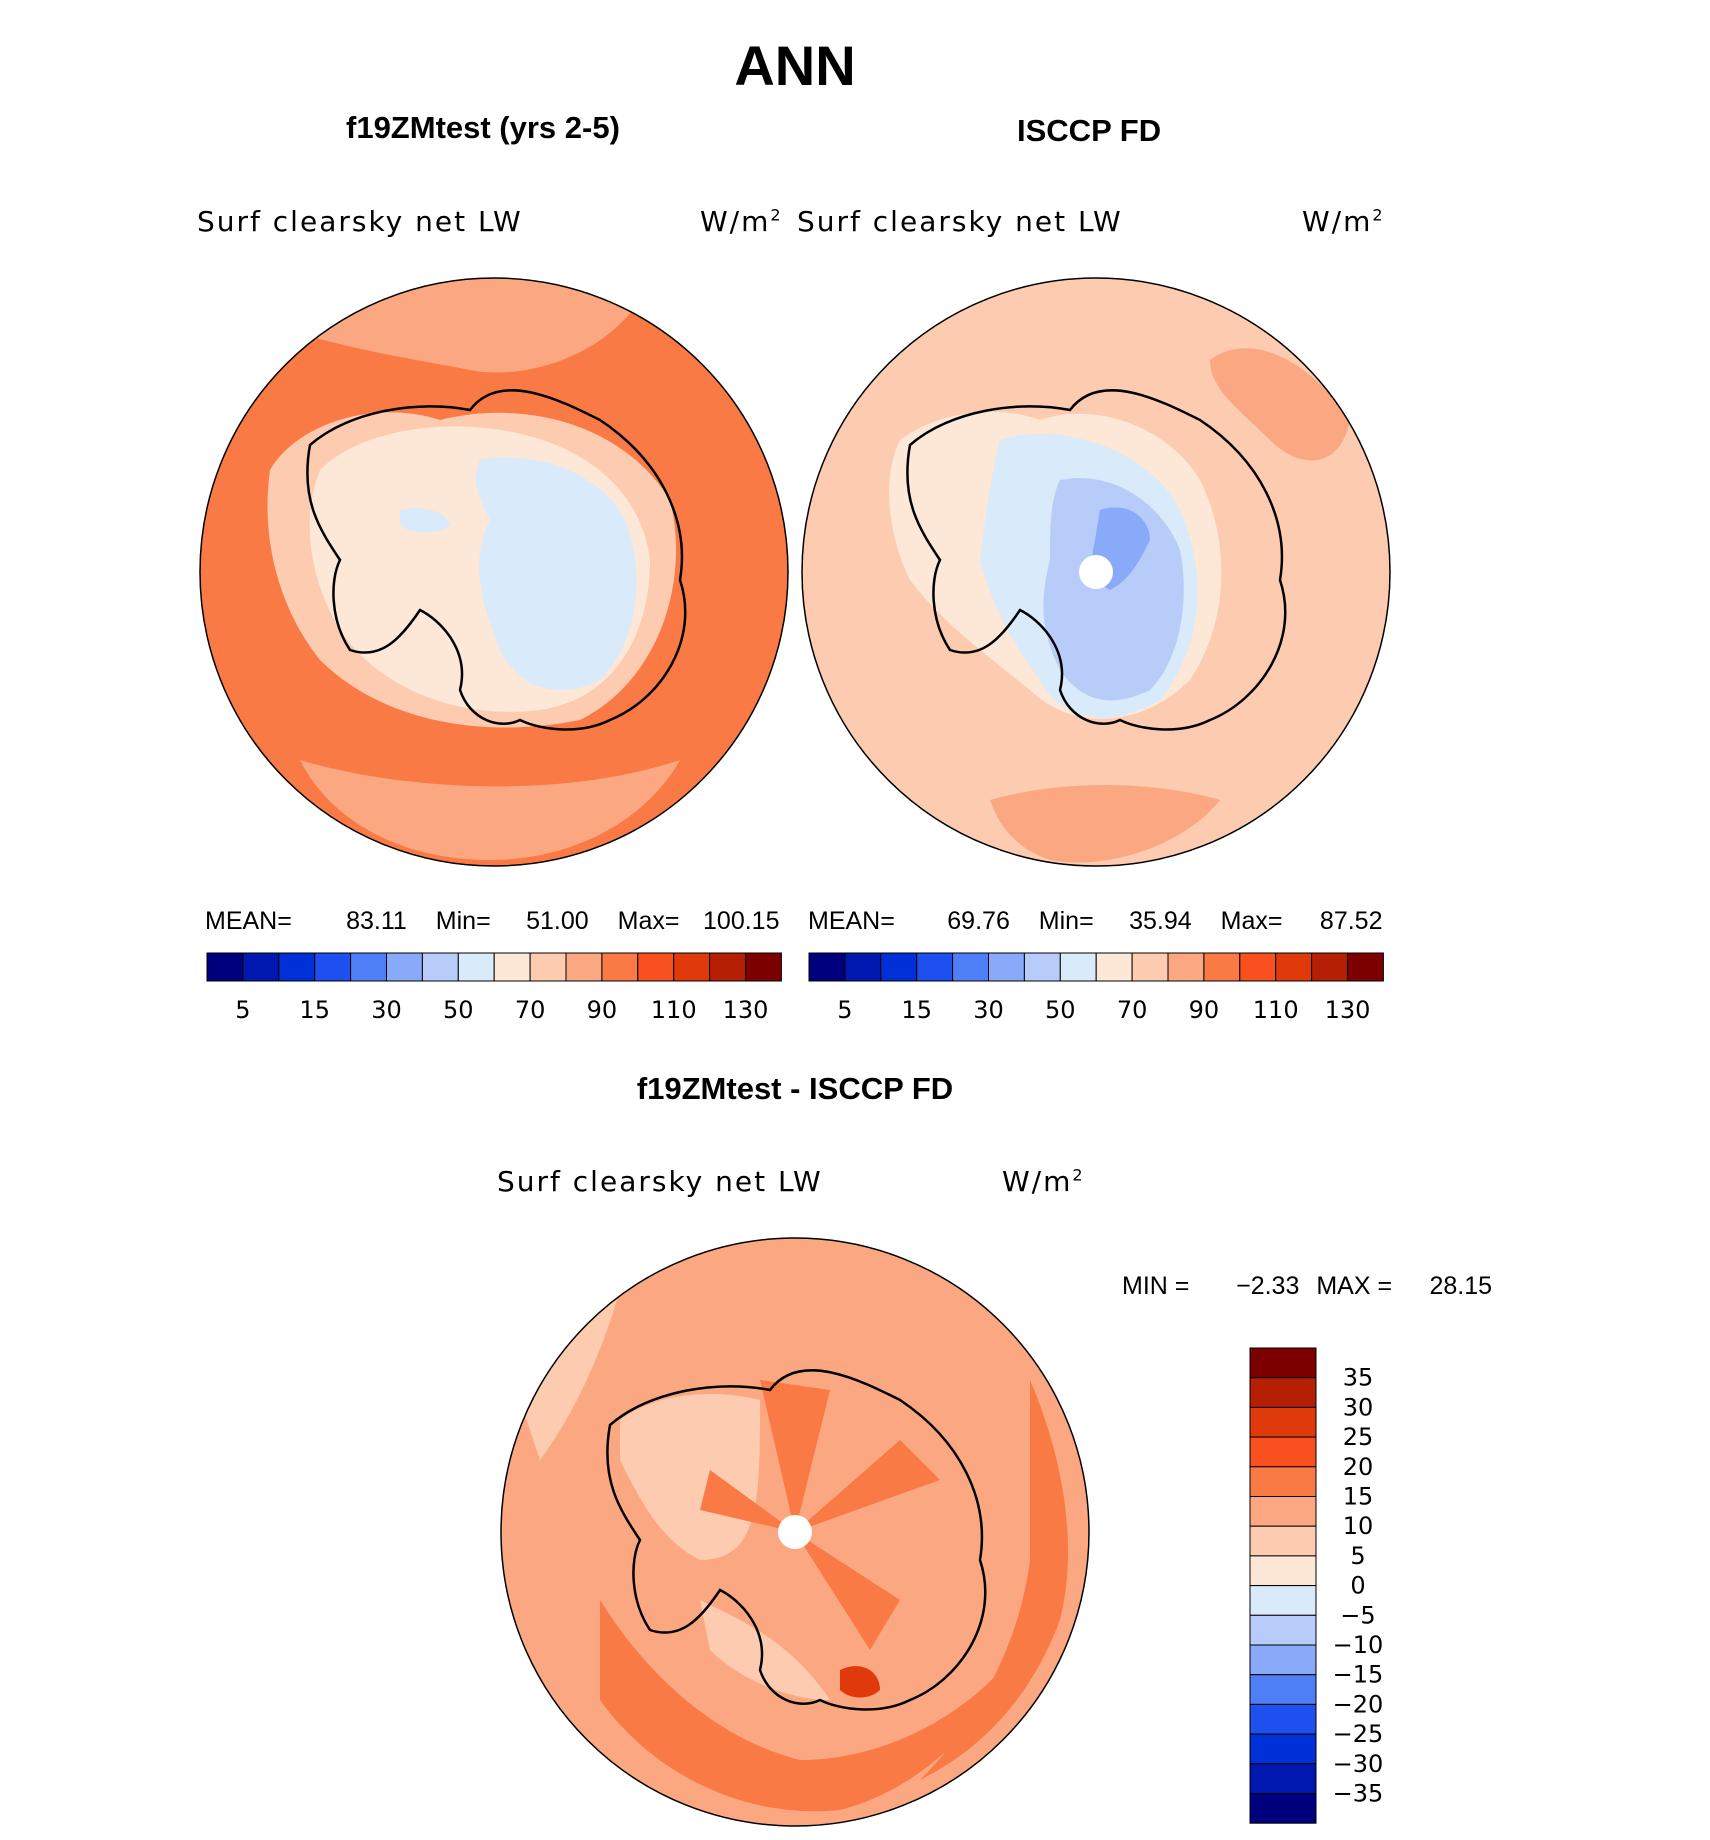 This screenshot has height=1840, width=1710. I want to click on obs-colorbar-tick-label: 15, so click(916, 1010).